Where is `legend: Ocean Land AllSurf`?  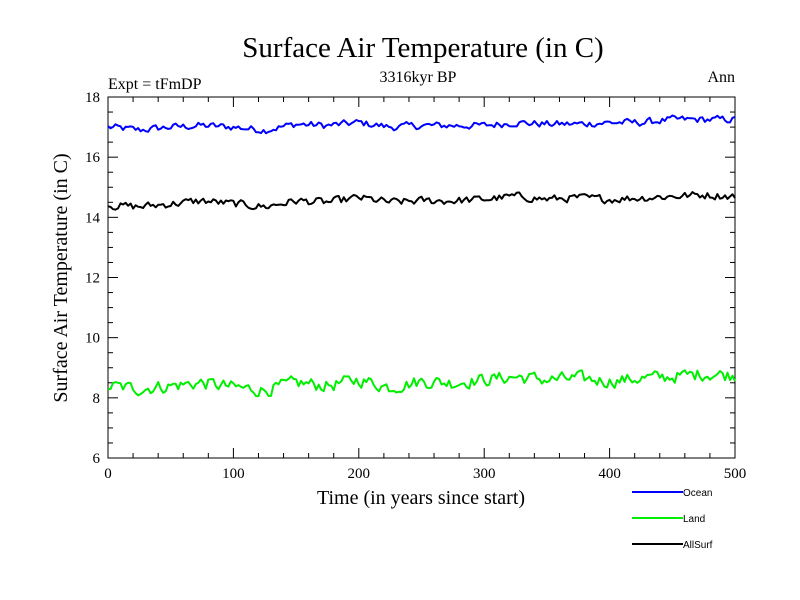 legend: Ocean Land AllSurf is located at coordinates (672, 519).